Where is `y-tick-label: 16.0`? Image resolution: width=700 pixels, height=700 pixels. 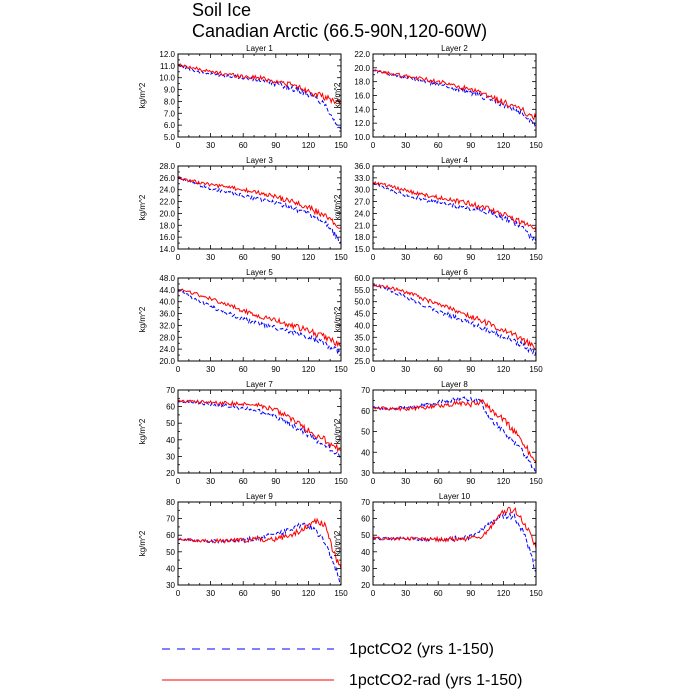
y-tick-label: 16.0 is located at coordinates (167, 237).